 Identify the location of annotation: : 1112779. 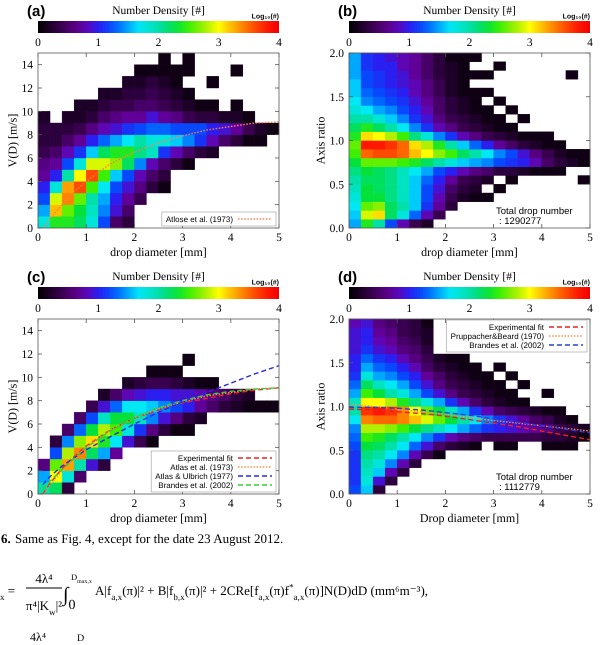
(519, 487).